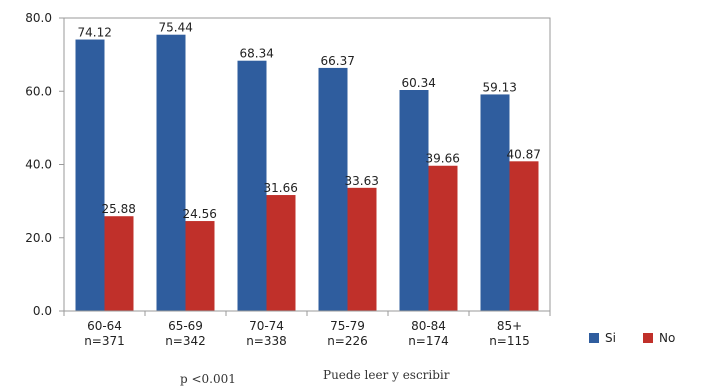  What do you see at coordinates (386, 375) in the screenshot?
I see `x-axis-title: Puede leer y escribir` at bounding box center [386, 375].